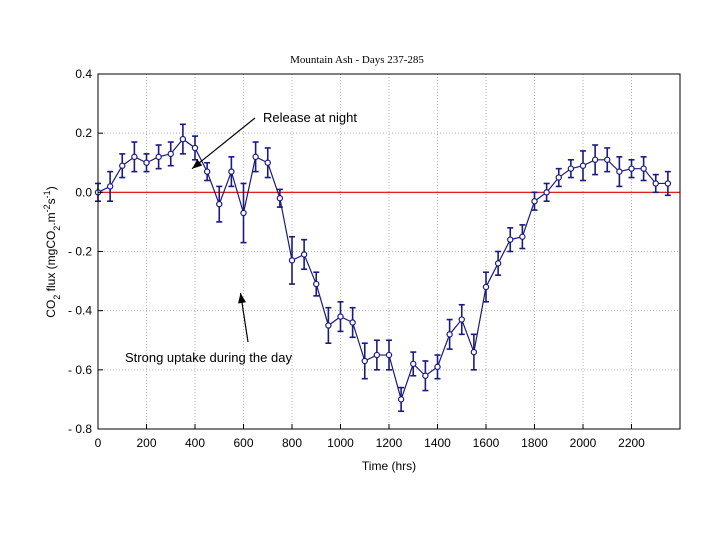 This screenshot has height=540, width=720. I want to click on y-axis-title-part: .m, so click(51, 218).